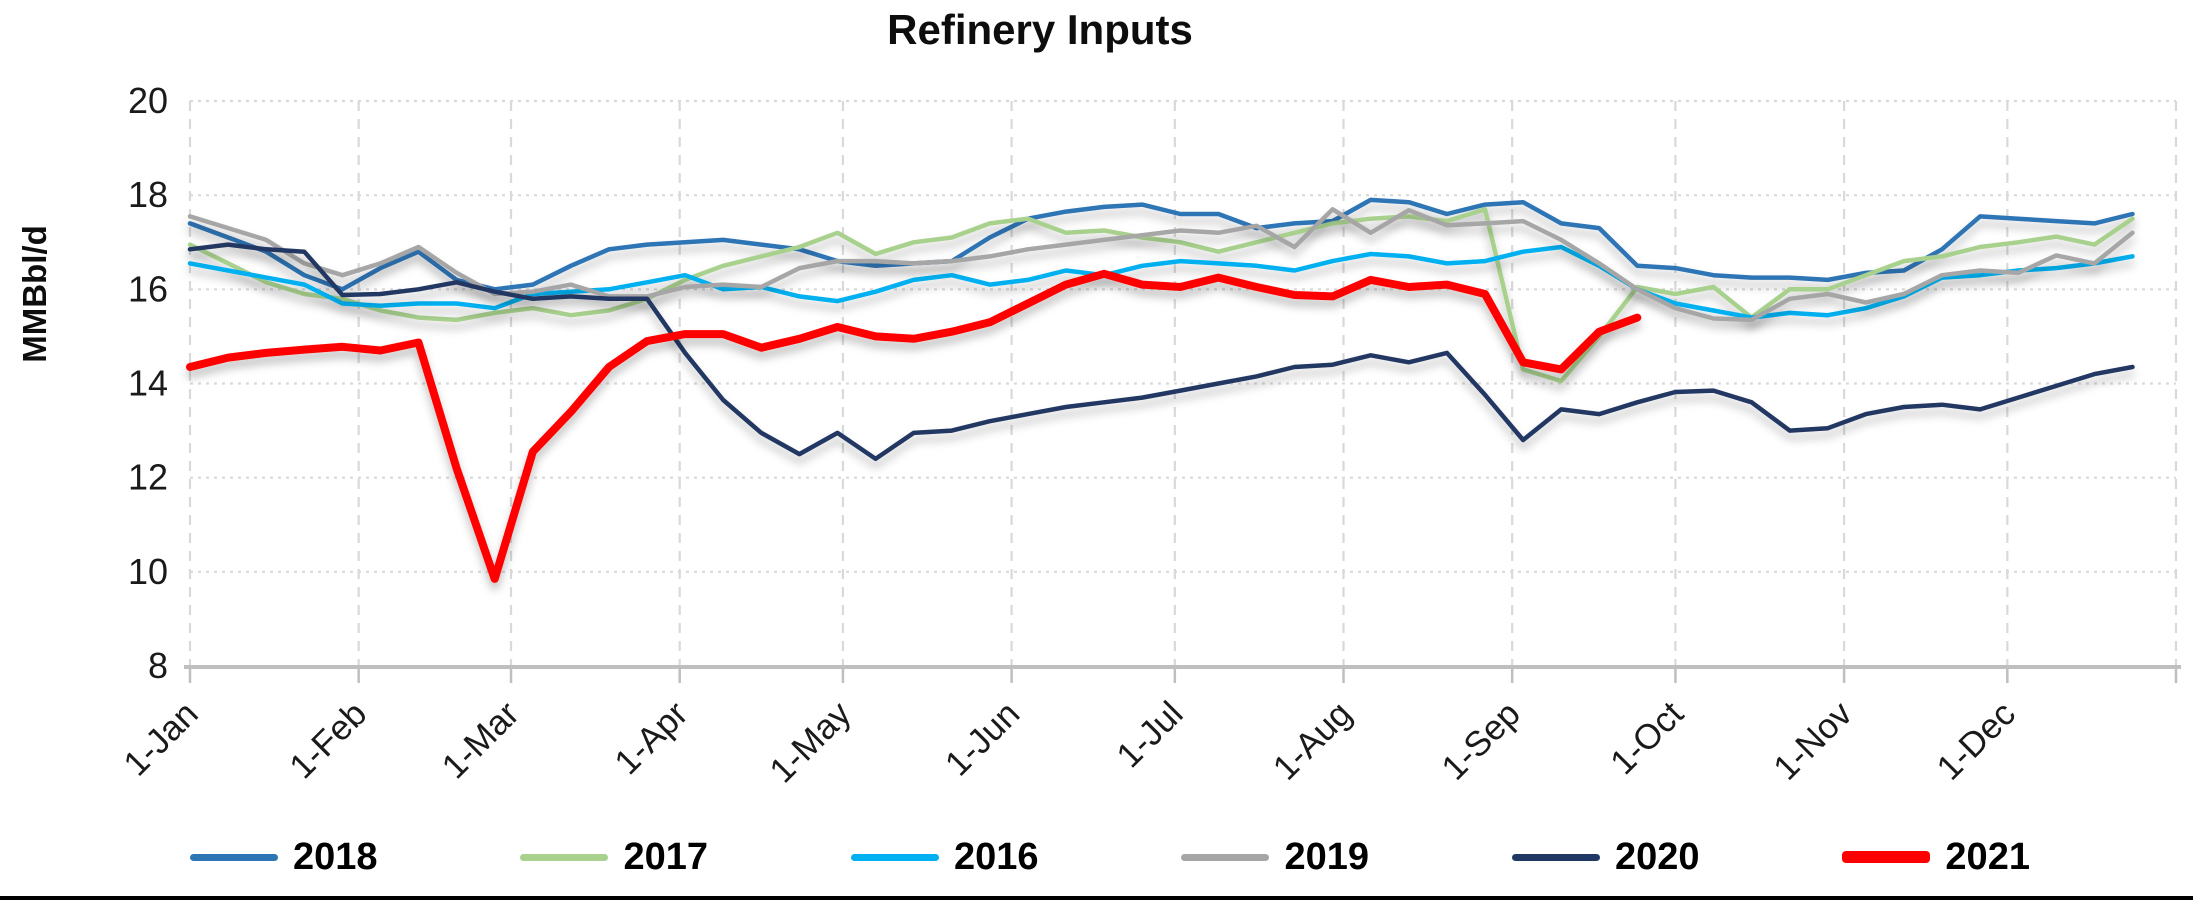  What do you see at coordinates (480, 740) in the screenshot?
I see `x-tick-label-1-Mar: 1-Mar` at bounding box center [480, 740].